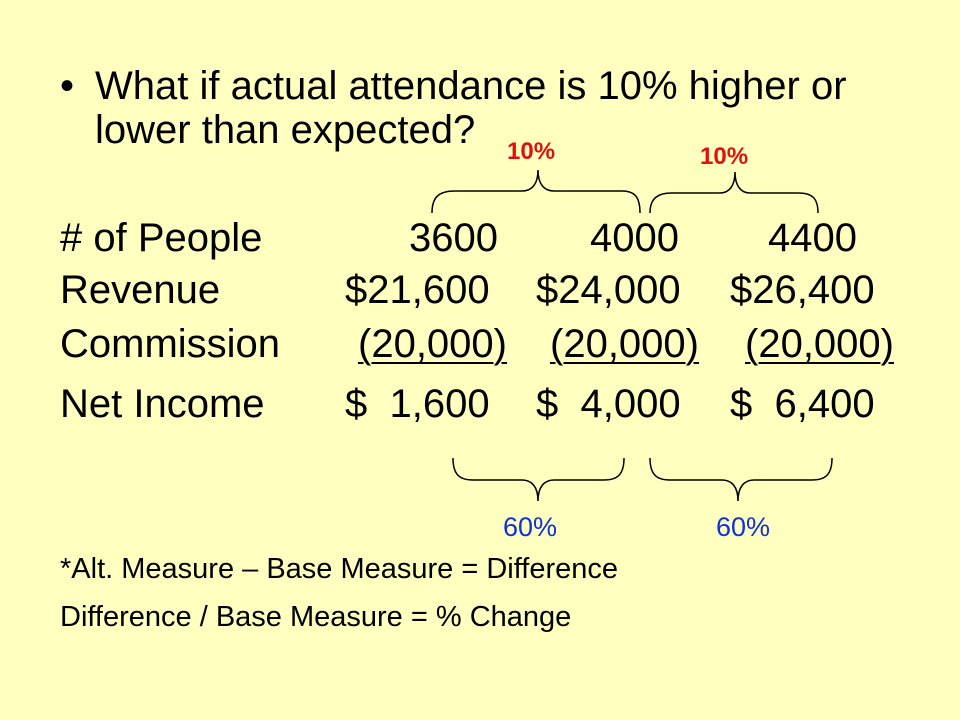 This screenshot has width=960, height=720. Describe the element at coordinates (170, 344) in the screenshot. I see `row-label-commission: Commission` at that location.